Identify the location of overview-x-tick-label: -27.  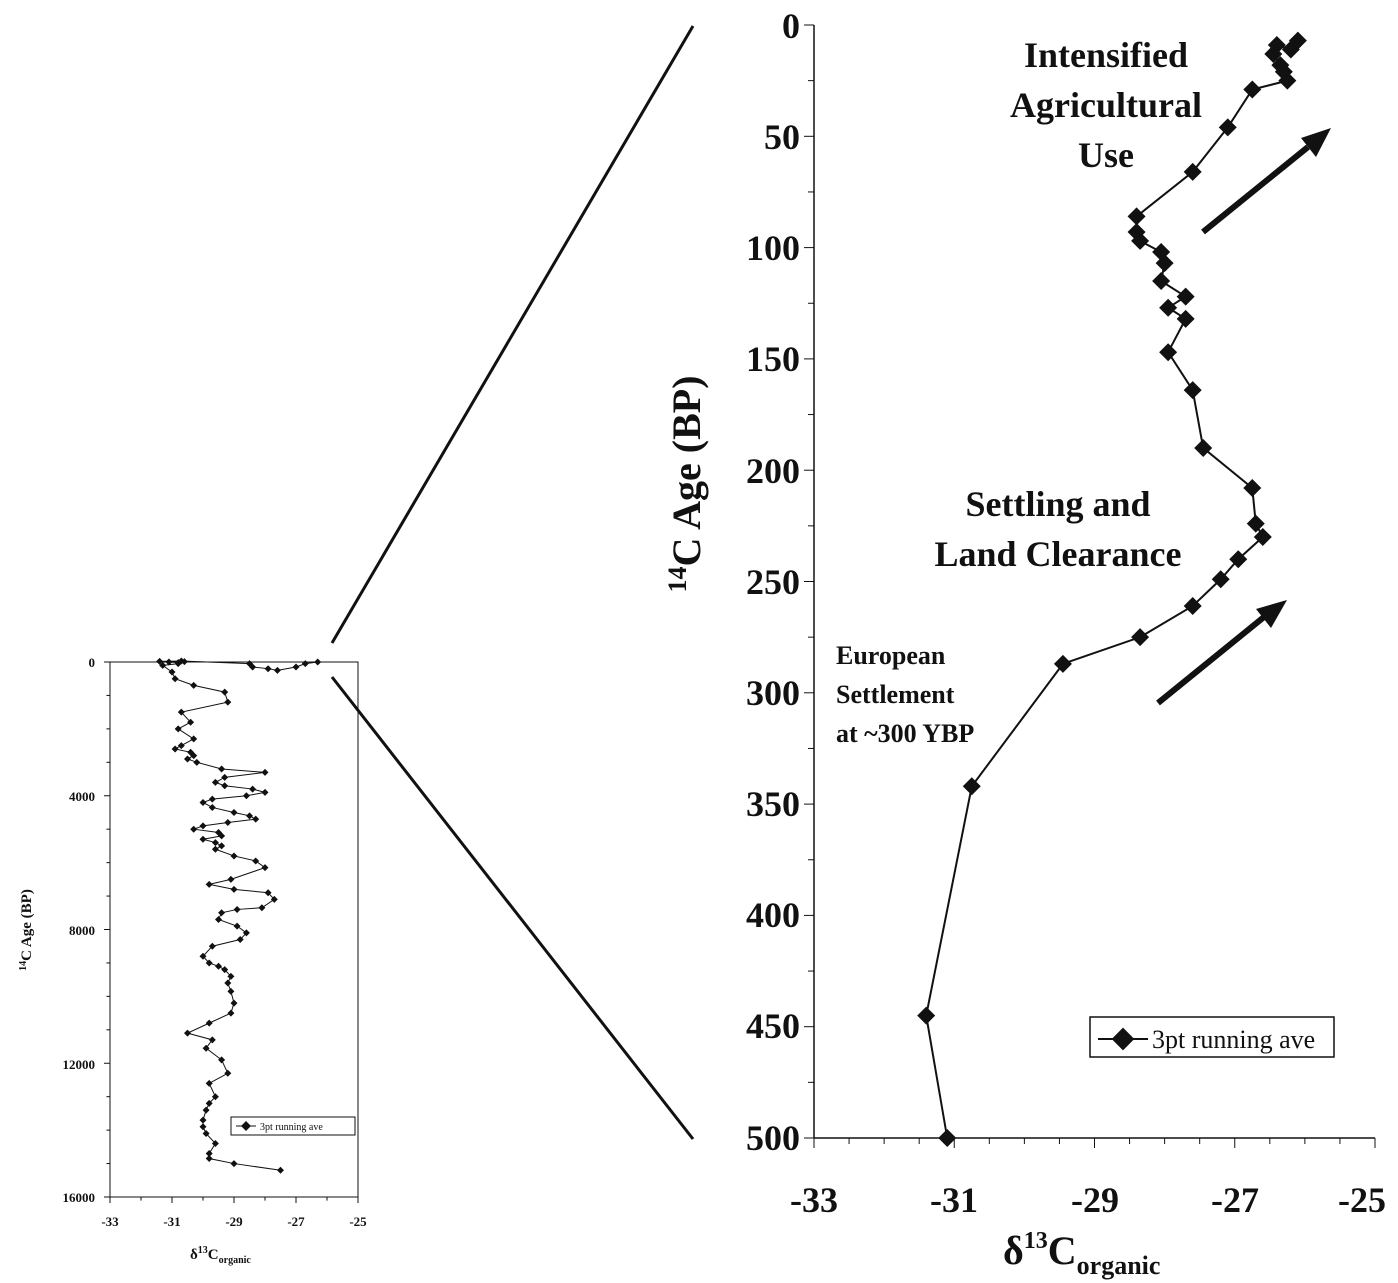
(296, 1221).